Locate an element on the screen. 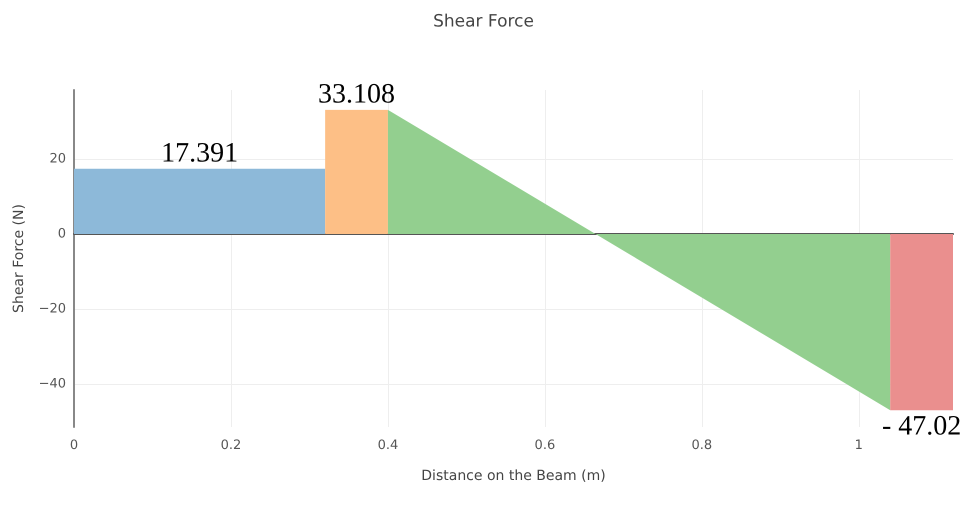  annotation: 33.108 is located at coordinates (357, 94).